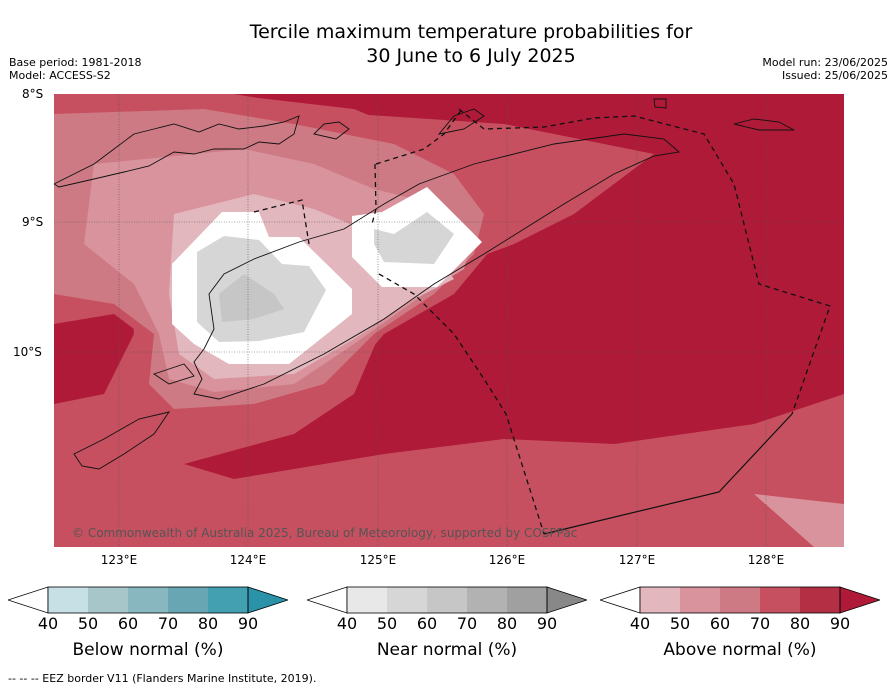  What do you see at coordinates (248, 560) in the screenshot?
I see `lon-label-124e: 124°E` at bounding box center [248, 560].